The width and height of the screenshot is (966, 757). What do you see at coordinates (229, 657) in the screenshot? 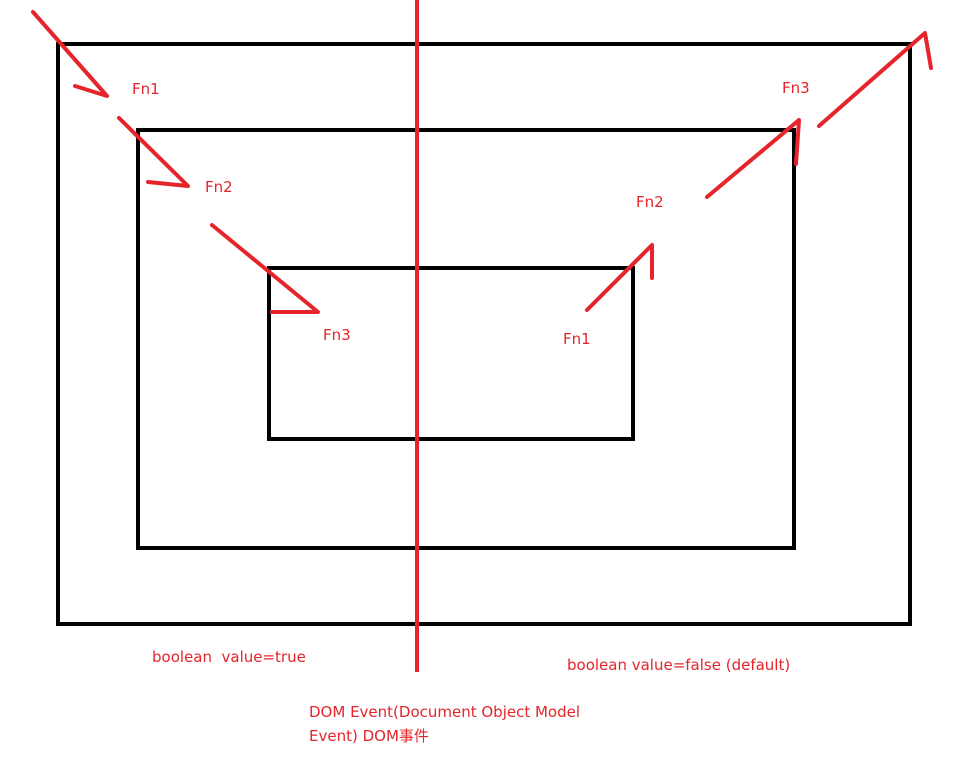
I see `capture-caption: boolean value=true` at bounding box center [229, 657].